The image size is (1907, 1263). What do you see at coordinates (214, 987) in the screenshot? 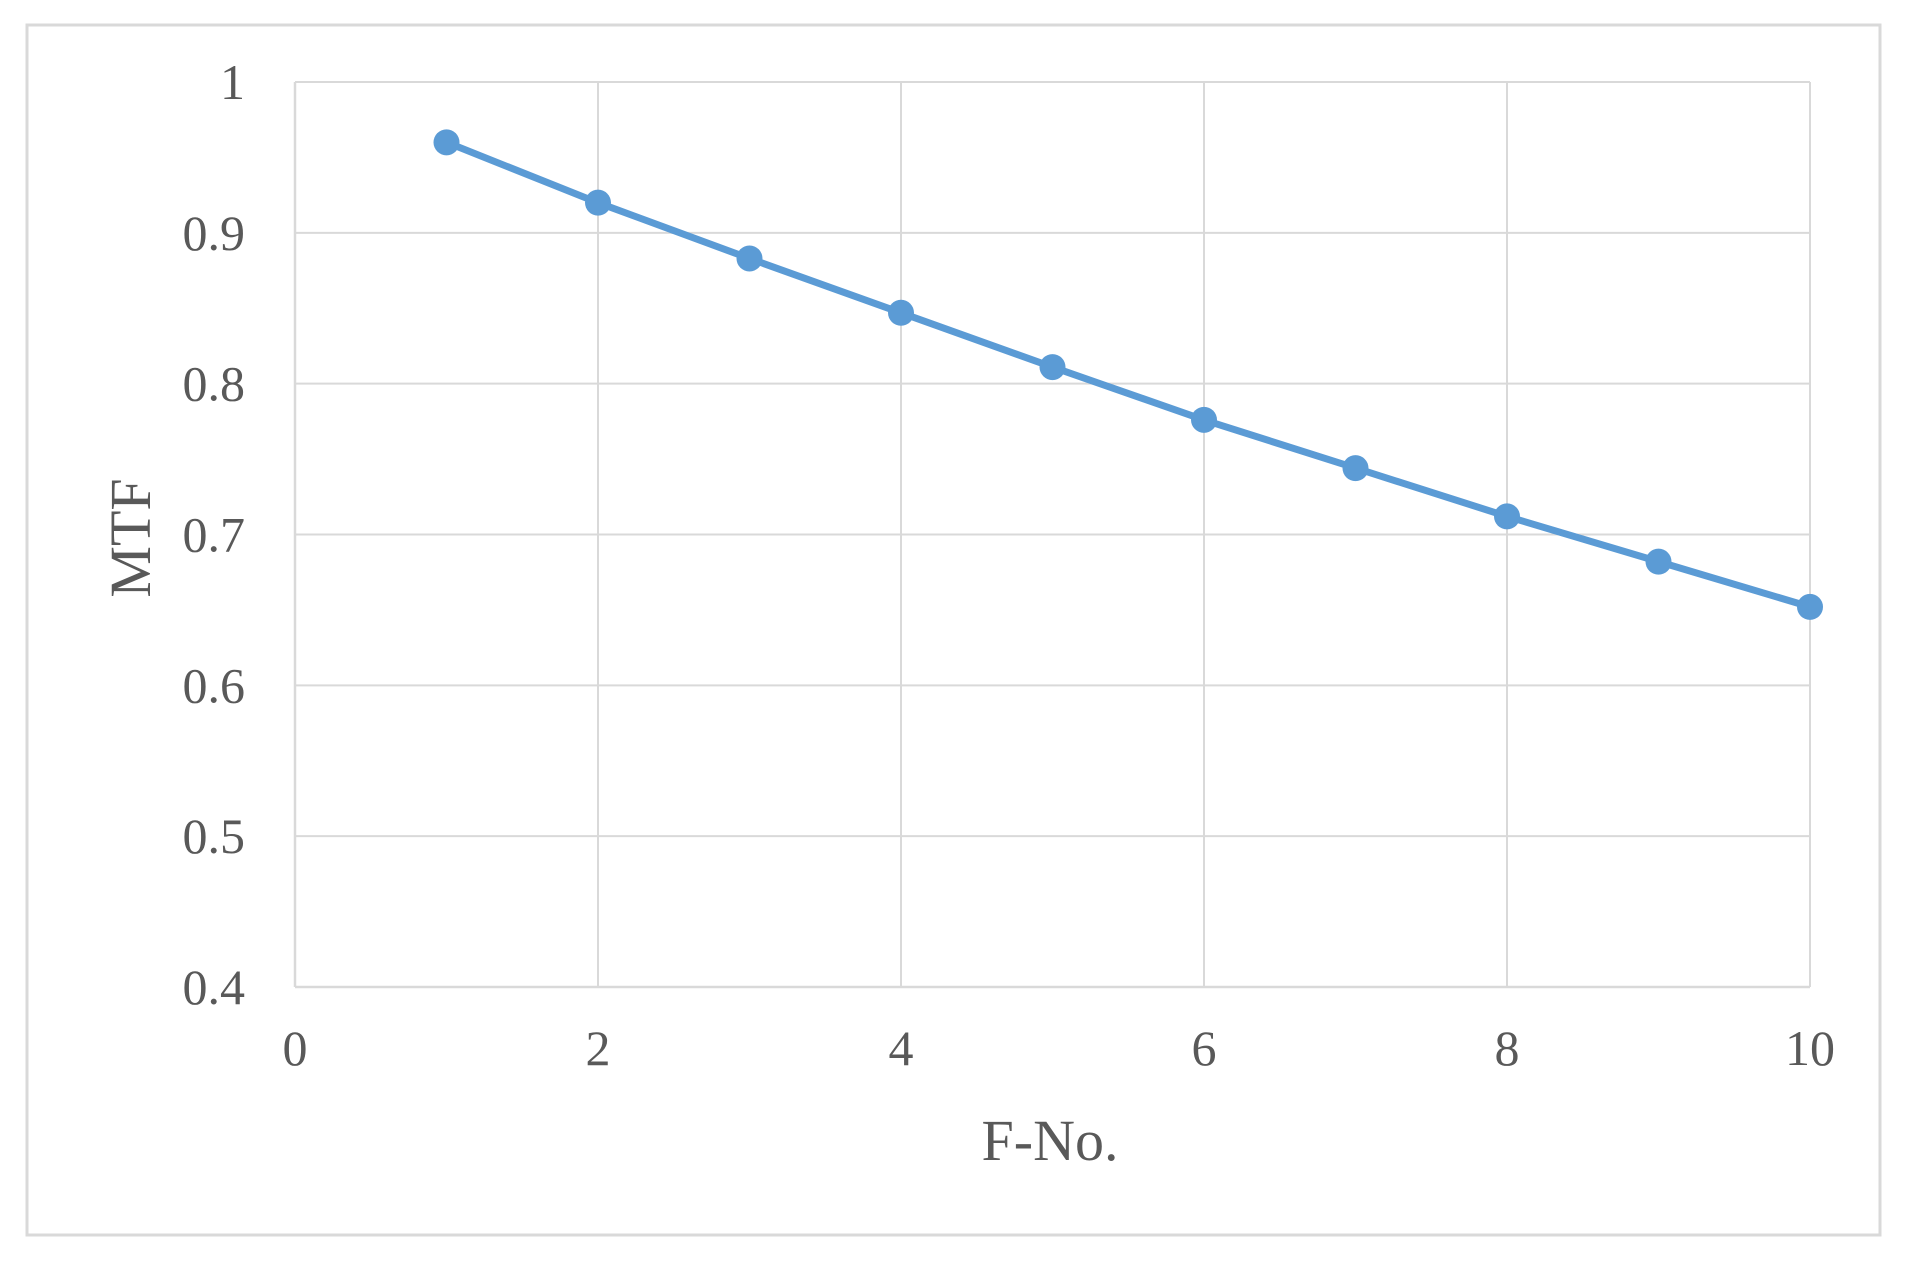
I see `y-tick-label: 0.4` at bounding box center [214, 987].